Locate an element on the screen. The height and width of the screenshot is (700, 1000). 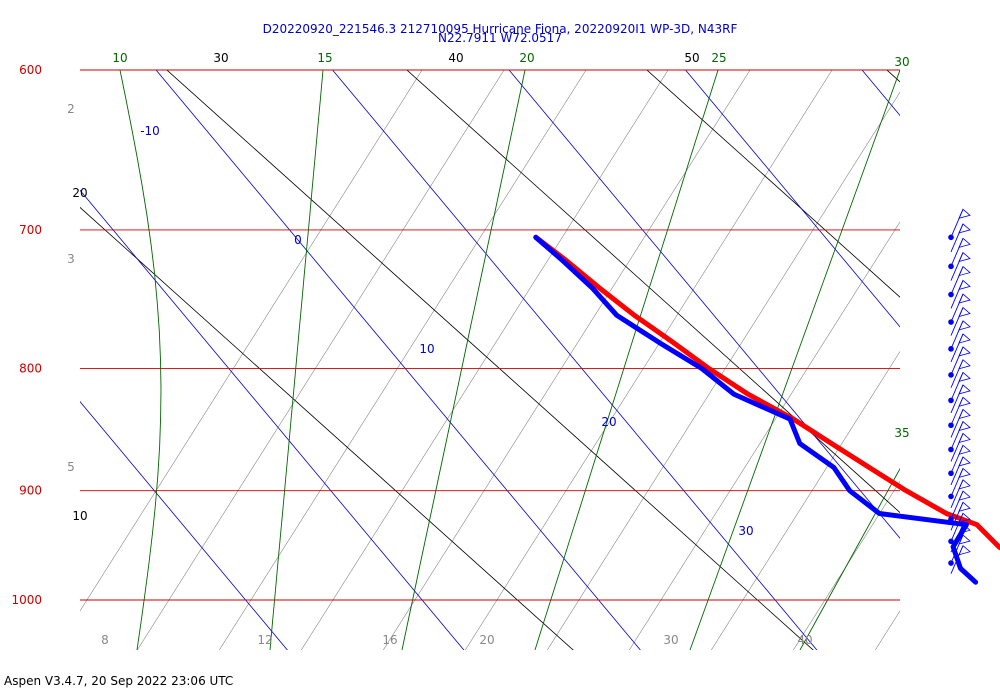
pressure-tick-label: 1000 is located at coordinates (26, 600).